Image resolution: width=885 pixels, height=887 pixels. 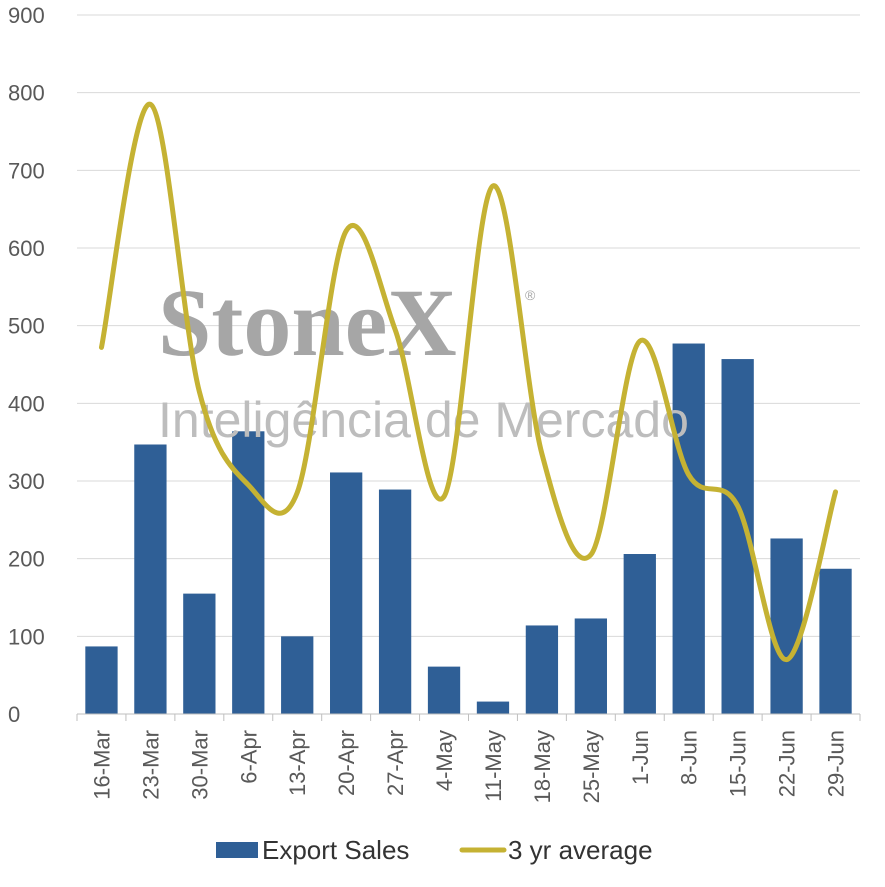 What do you see at coordinates (335, 850) in the screenshot?
I see `legend-label-export-sales: Export Sales` at bounding box center [335, 850].